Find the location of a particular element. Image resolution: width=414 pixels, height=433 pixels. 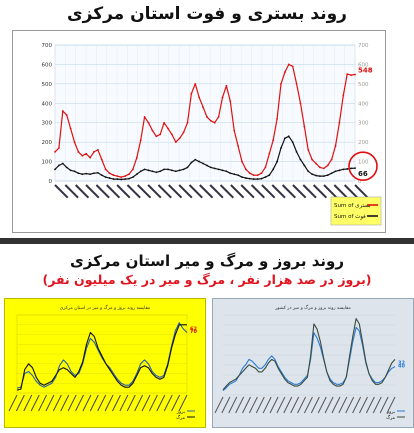

tick-label: 600 is located at coordinates (47, 65).